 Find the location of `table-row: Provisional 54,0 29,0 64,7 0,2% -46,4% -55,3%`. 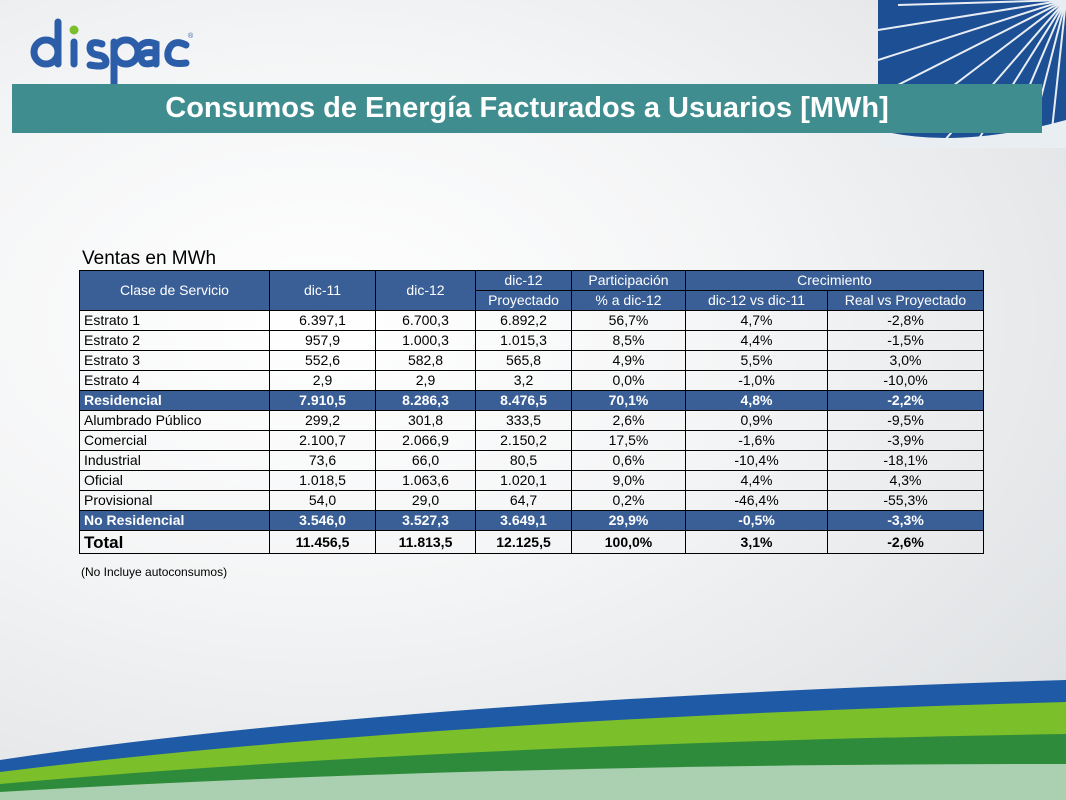

table-row: Provisional 54,0 29,0 64,7 0,2% -46,4% -55,3% is located at coordinates (532, 500).